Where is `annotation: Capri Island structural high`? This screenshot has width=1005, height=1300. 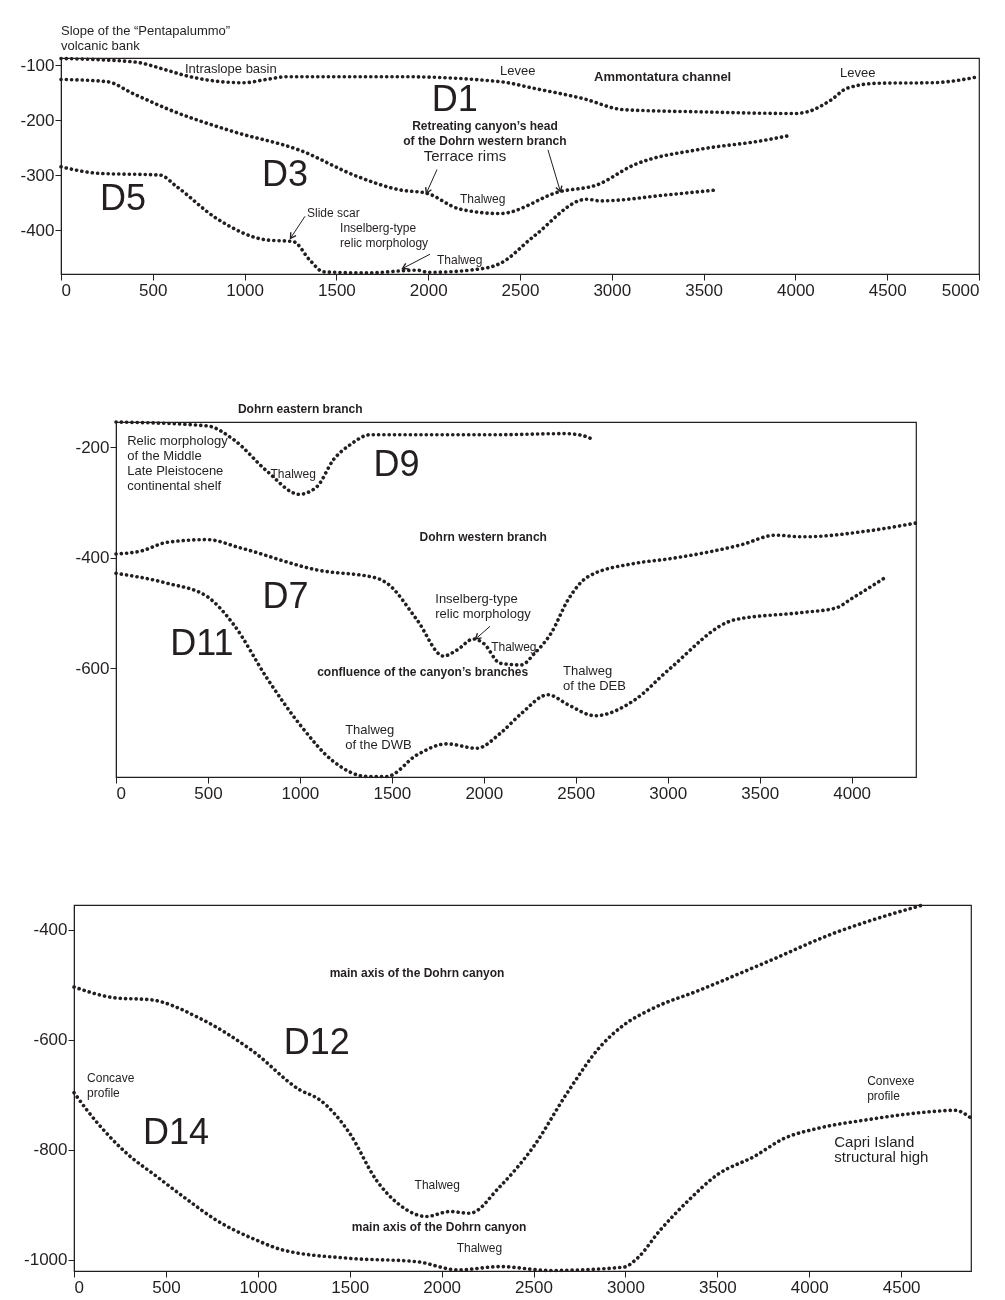
annotation: Capri Island structural high is located at coordinates (881, 1148).